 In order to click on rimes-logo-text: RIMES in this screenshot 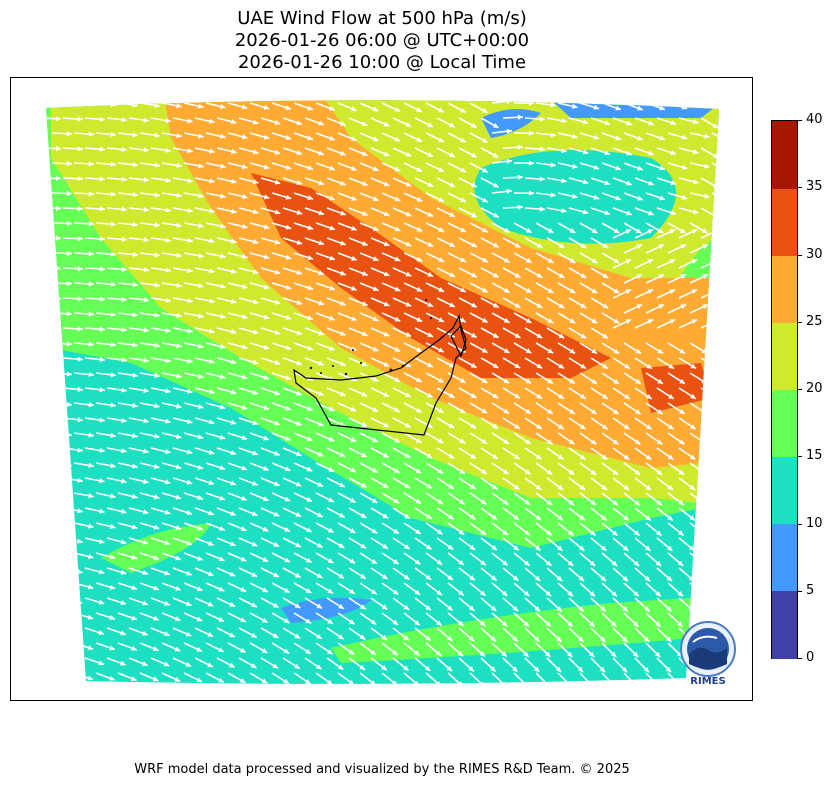, I will do `click(708, 681)`.